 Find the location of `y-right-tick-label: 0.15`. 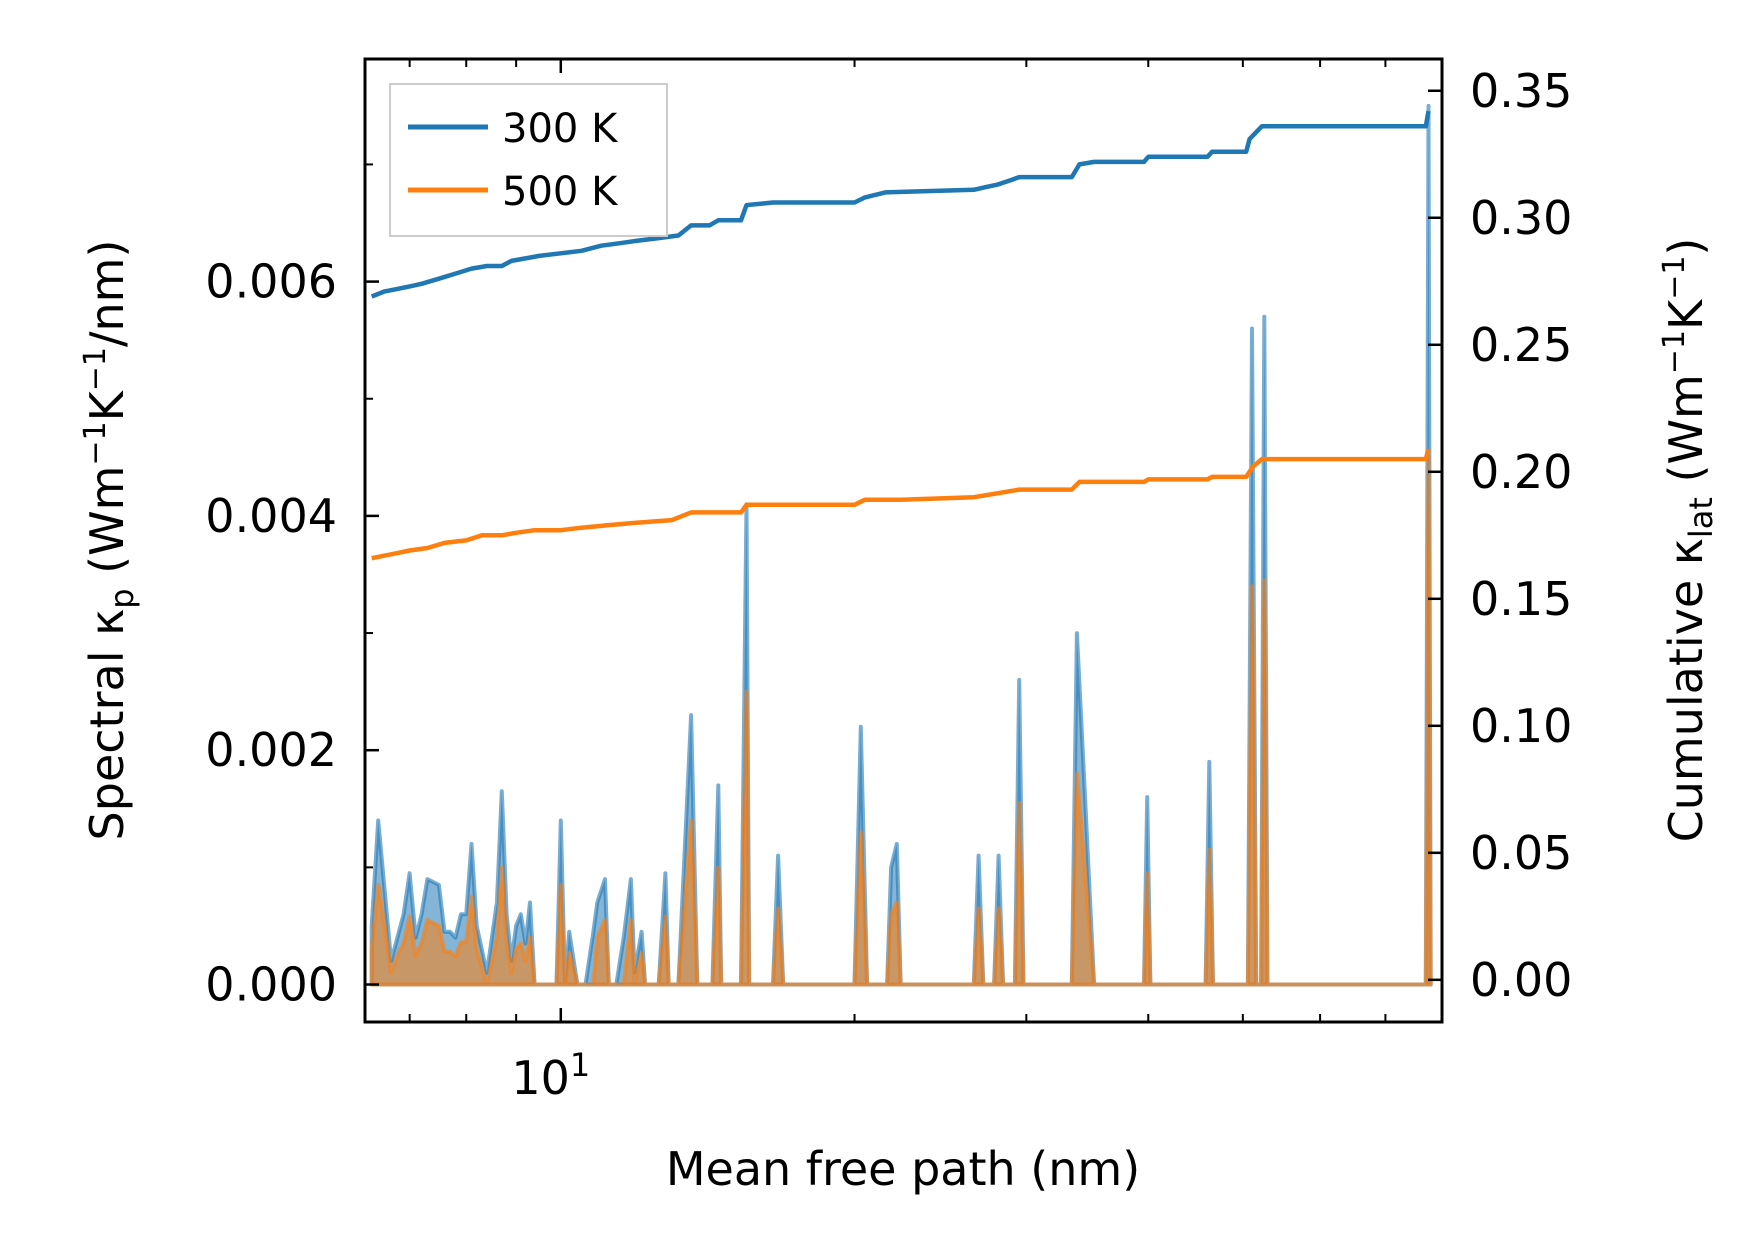

y-right-tick-label: 0.15 is located at coordinates (1521, 599).